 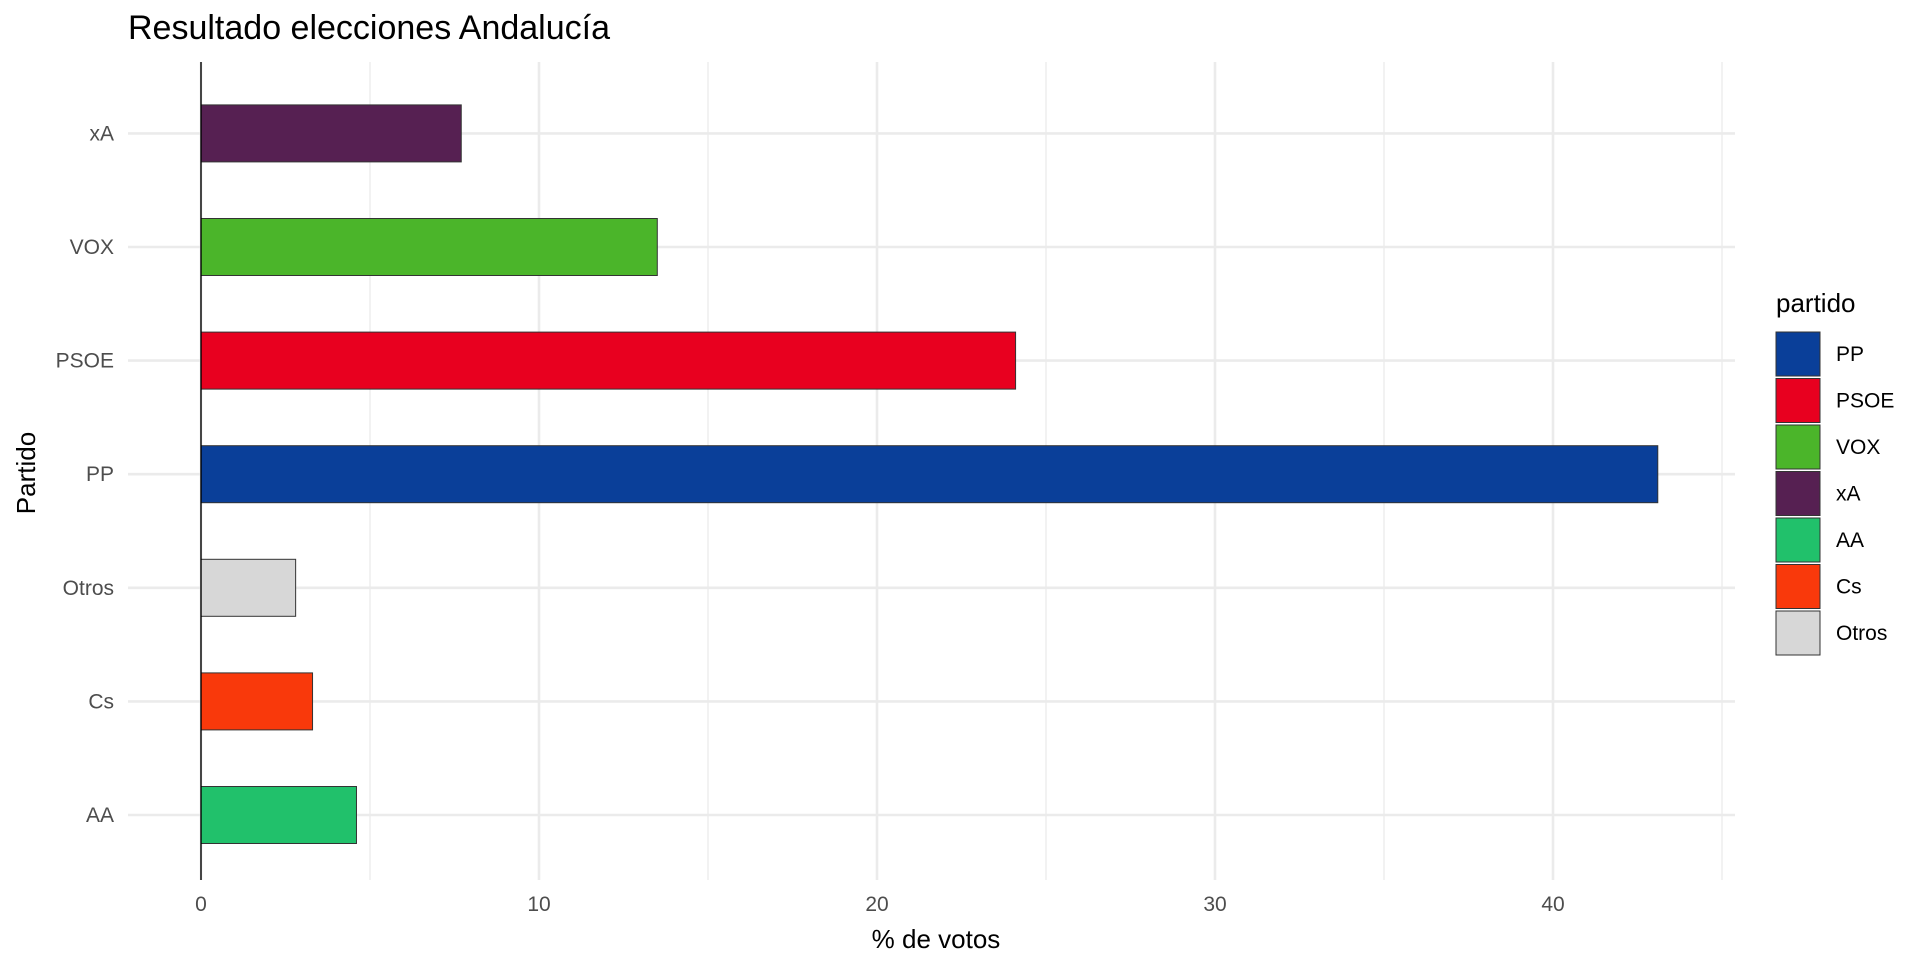 I want to click on legend-key-vox, so click(x=1798, y=447).